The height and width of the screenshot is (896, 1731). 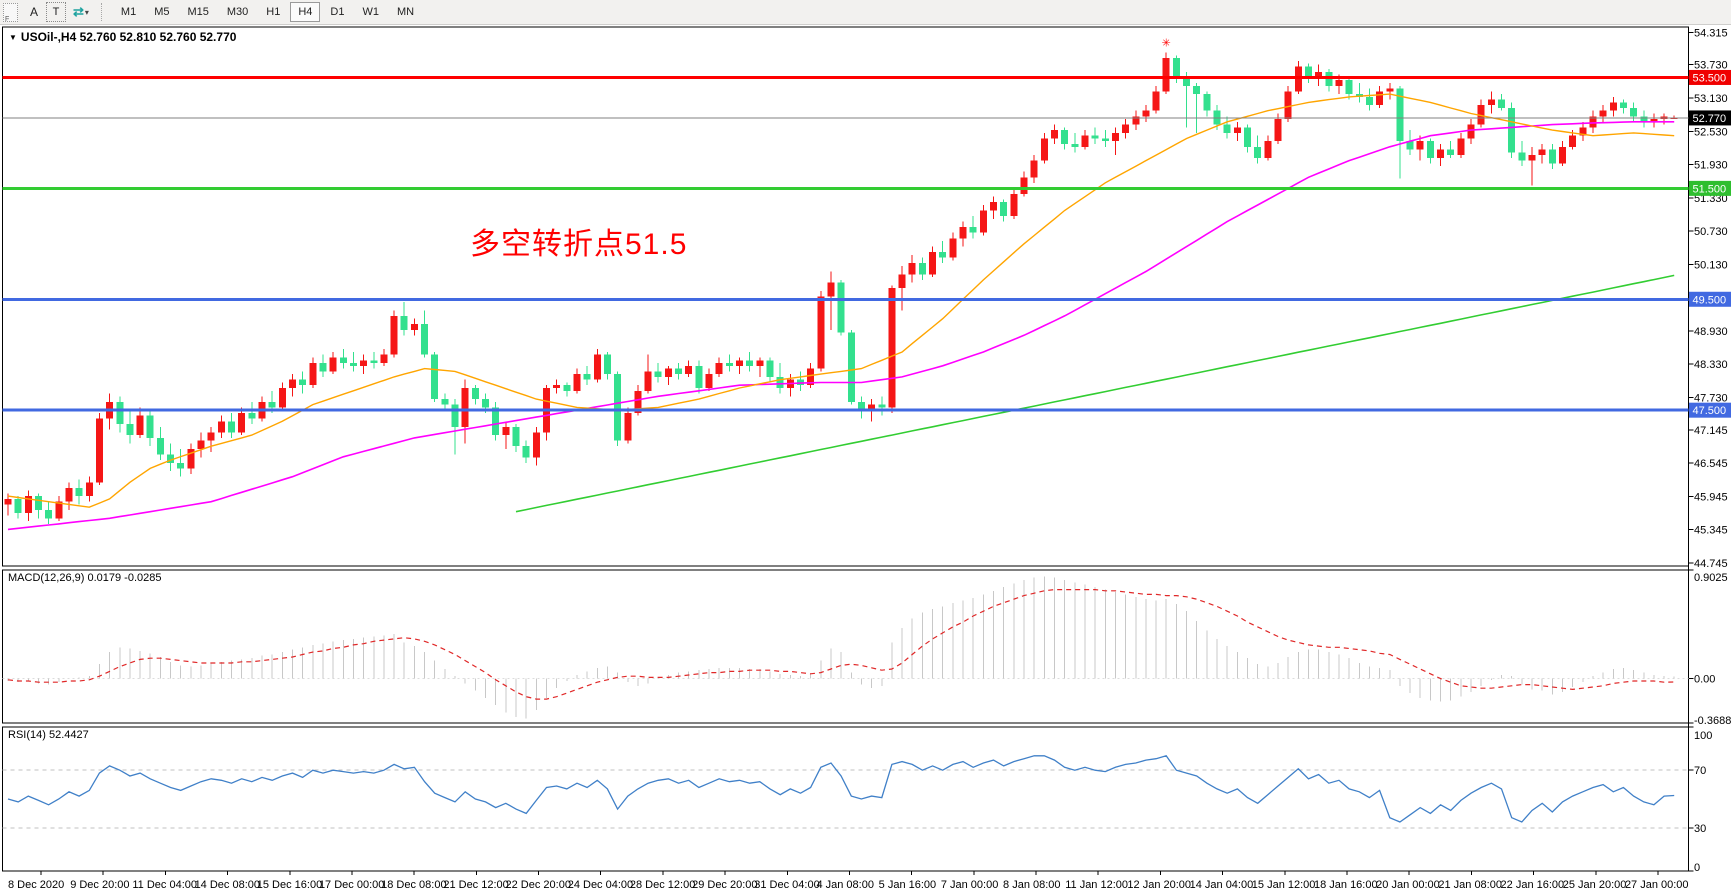 I want to click on price-tick-label: 45.945, so click(x=1711, y=497).